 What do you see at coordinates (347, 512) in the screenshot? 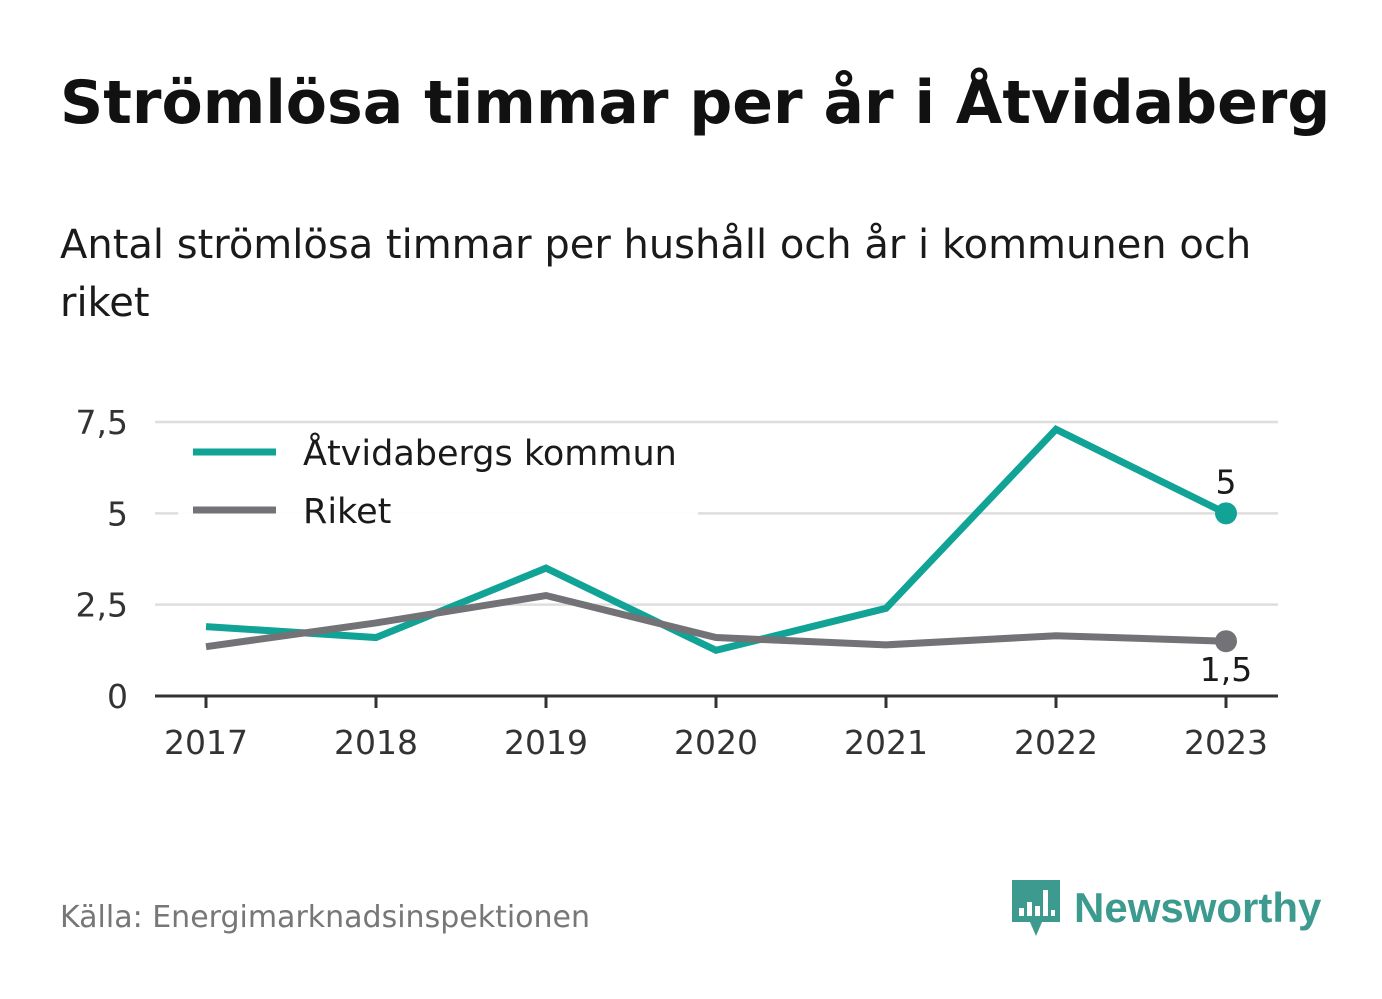
I see `legend-label: Riket` at bounding box center [347, 512].